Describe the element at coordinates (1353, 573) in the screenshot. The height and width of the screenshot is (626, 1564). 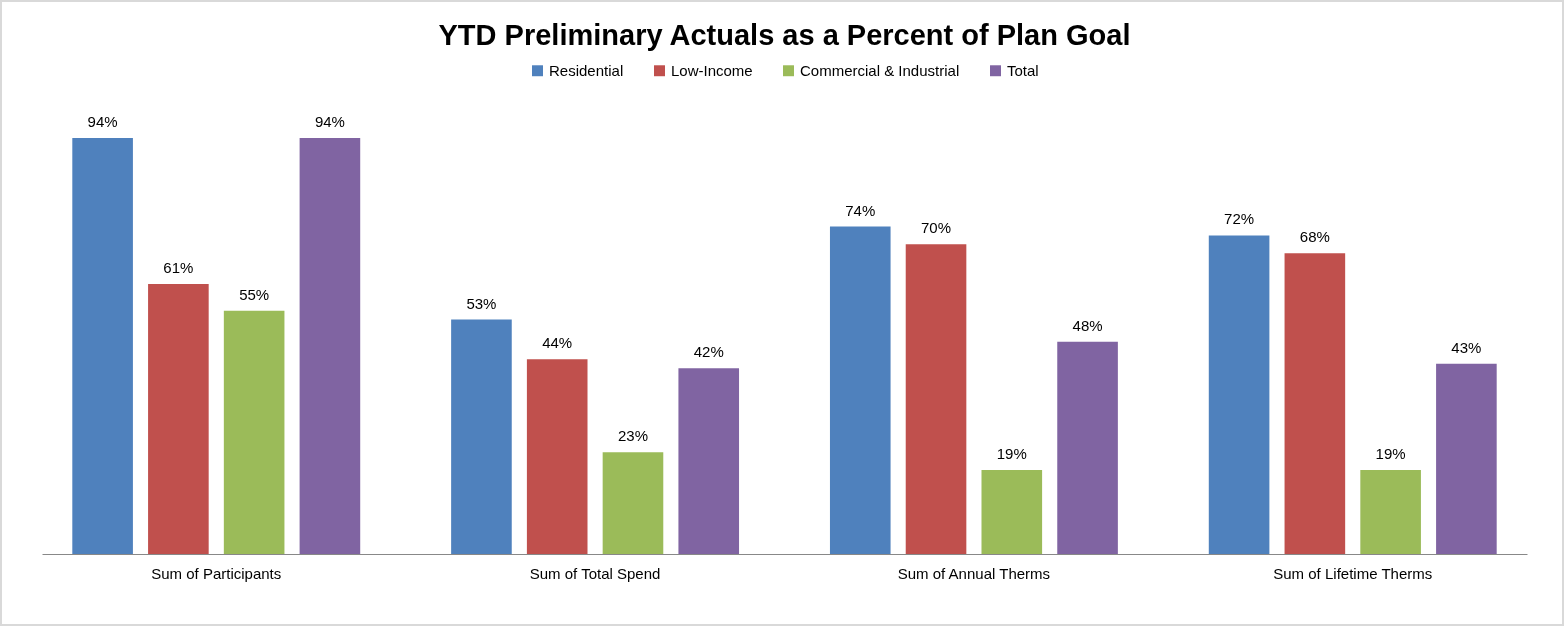
I see `x-tick-label: Sum of Lifetime Therms` at that location.